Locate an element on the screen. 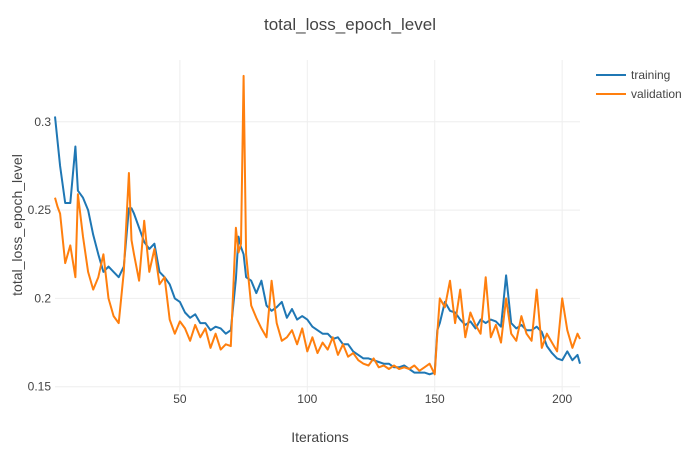 This screenshot has height=450, width=700. legend-item-validation: validation is located at coordinates (639, 94).